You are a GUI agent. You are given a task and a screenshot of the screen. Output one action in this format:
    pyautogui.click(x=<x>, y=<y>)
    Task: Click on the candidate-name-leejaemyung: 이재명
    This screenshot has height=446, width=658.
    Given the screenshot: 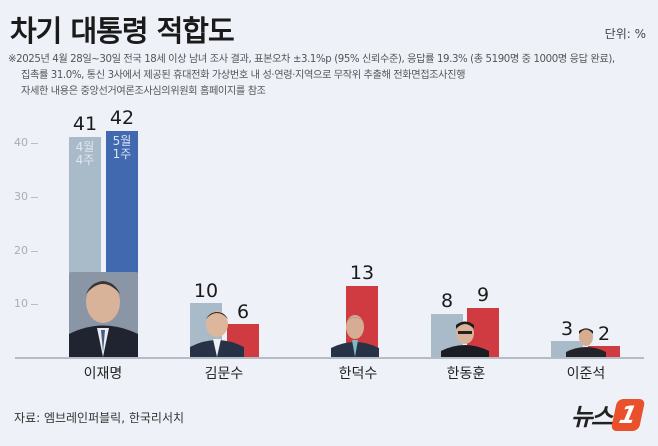 What is the action you would take?
    pyautogui.click(x=103, y=374)
    